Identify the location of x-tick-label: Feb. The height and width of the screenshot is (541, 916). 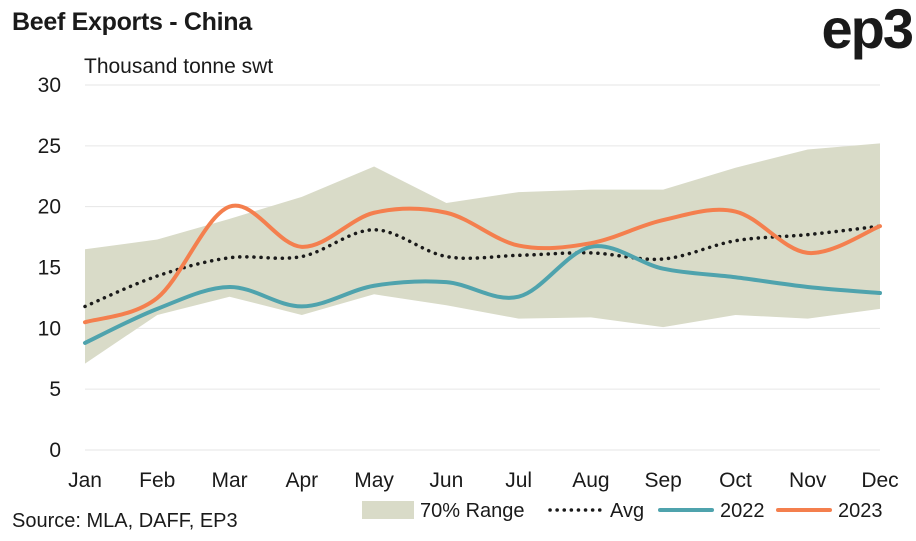
(157, 480).